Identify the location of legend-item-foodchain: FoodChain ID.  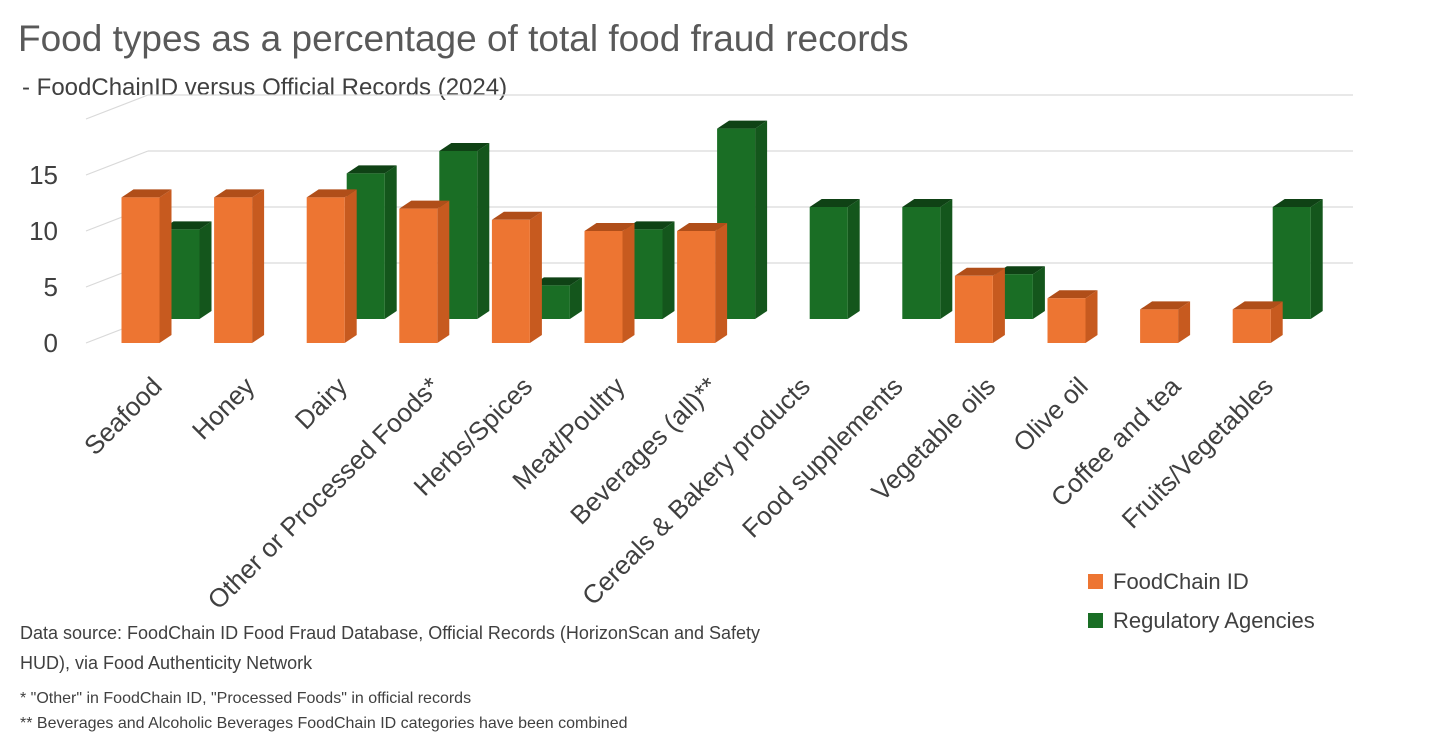
(1201, 581).